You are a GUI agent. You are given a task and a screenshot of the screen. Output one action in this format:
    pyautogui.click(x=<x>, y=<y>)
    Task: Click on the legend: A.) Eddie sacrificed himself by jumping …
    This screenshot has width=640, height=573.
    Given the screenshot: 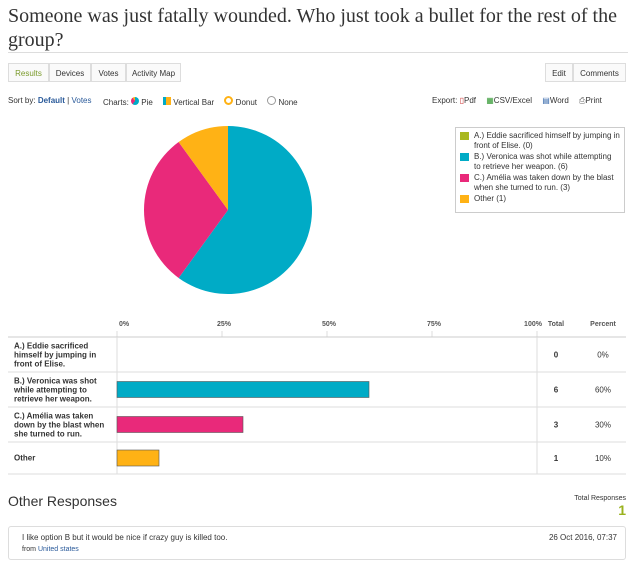 What is the action you would take?
    pyautogui.click(x=540, y=170)
    